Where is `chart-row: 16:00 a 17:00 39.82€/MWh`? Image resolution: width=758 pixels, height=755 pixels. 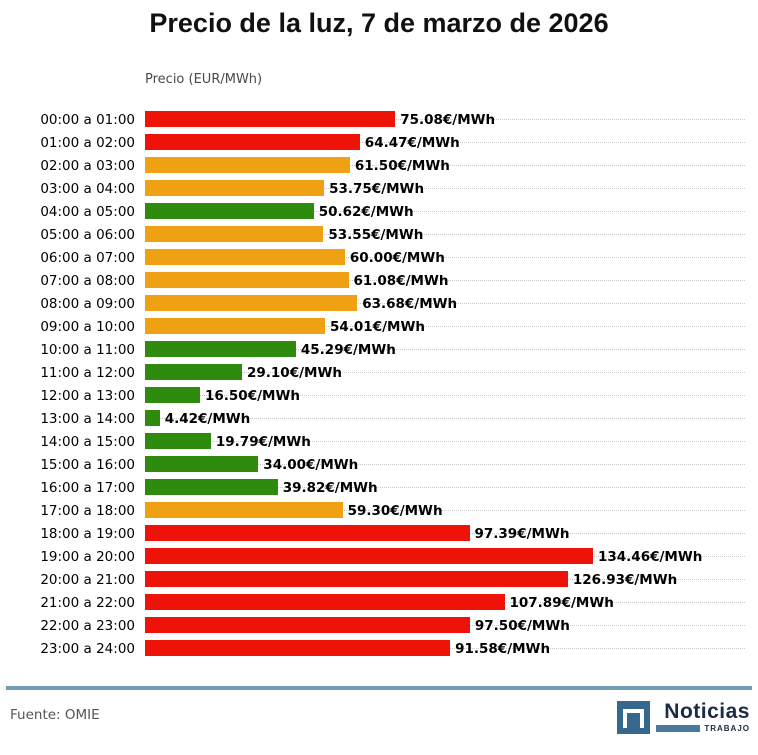
chart-row: 16:00 a 17:00 39.82€/MWh is located at coordinates (379, 487).